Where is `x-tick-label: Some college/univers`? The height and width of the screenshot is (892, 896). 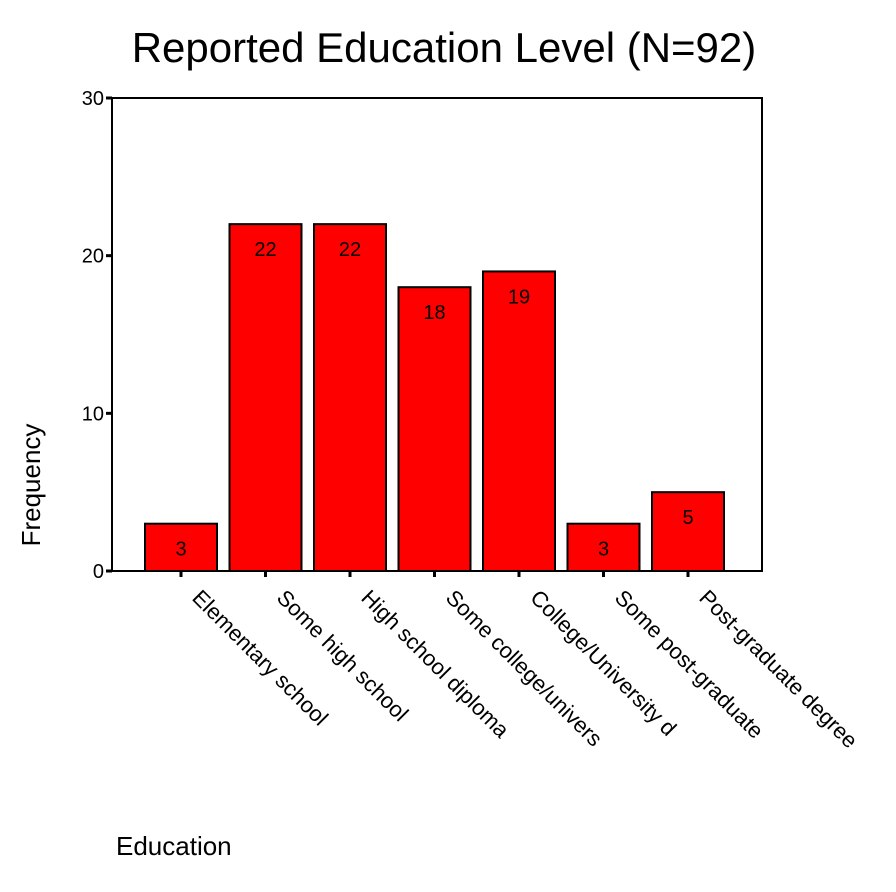 x-tick-label: Some college/univers is located at coordinates (524, 668).